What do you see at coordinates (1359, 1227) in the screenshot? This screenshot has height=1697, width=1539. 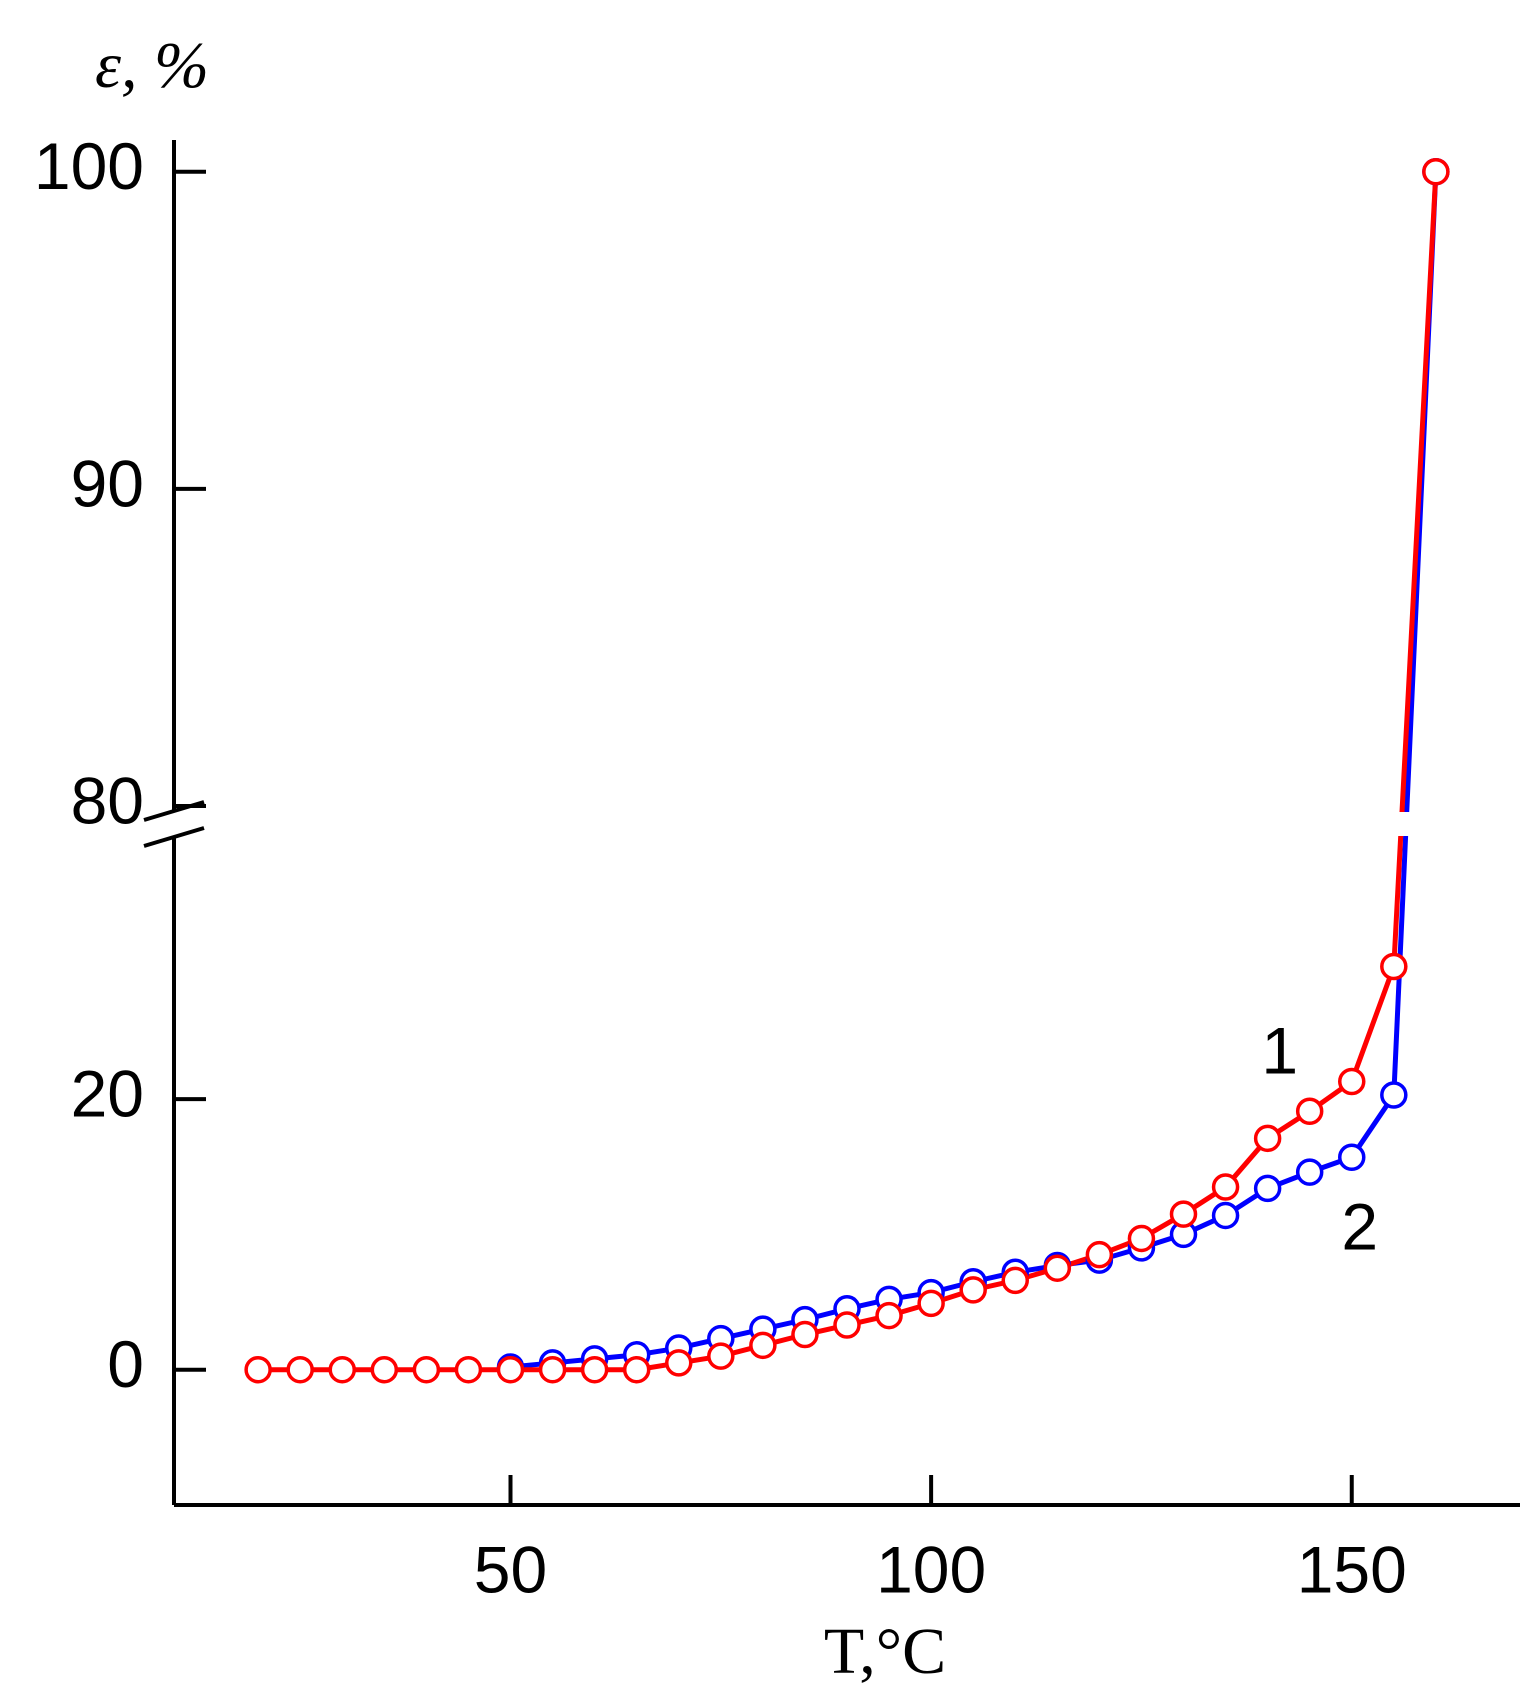 I see `series-label: 2` at bounding box center [1359, 1227].